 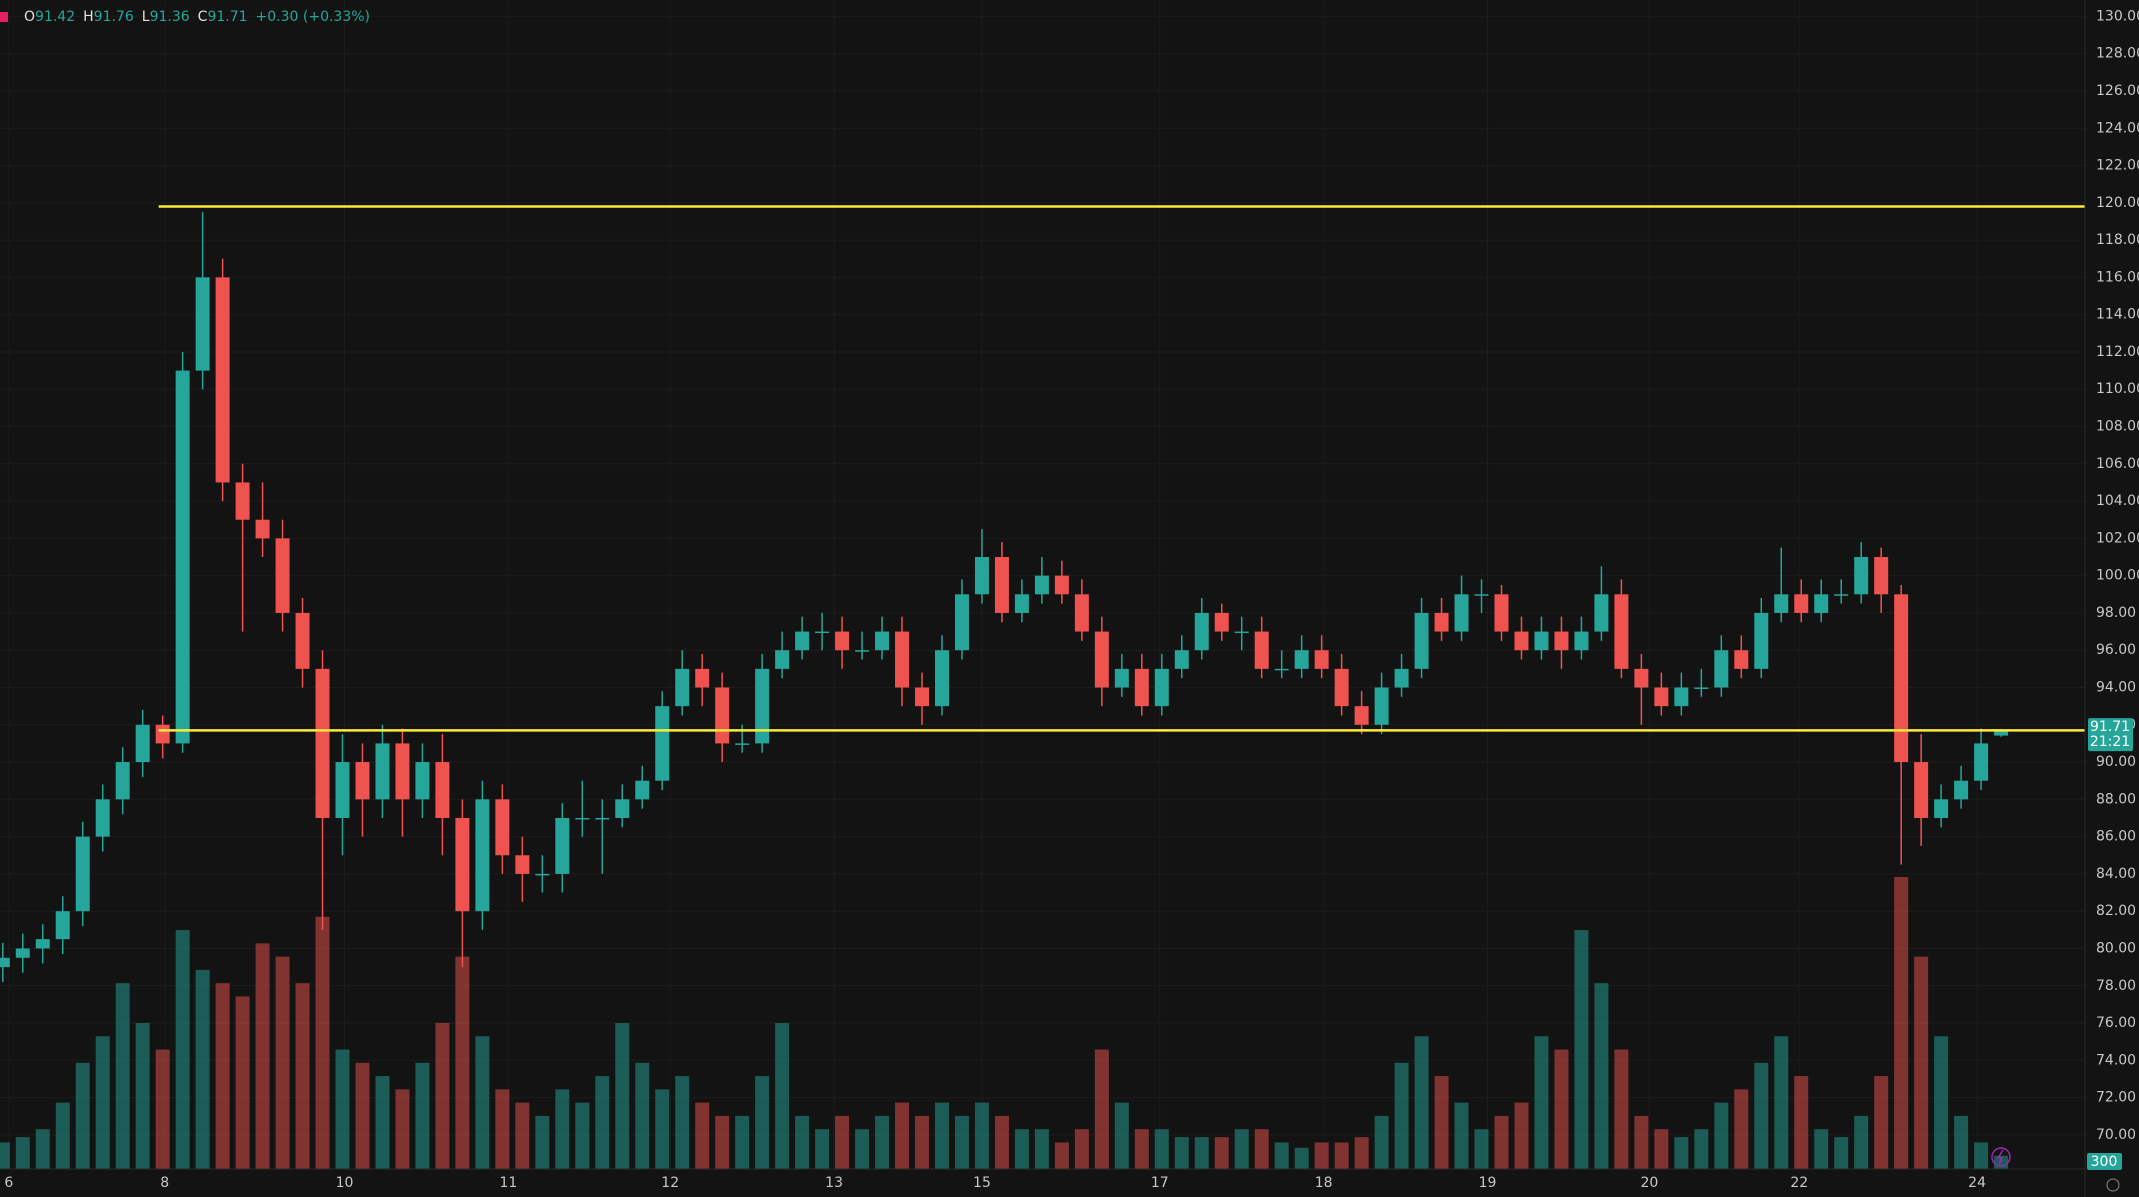 I want to click on y-tick-label: 104.00, so click(x=2117, y=501).